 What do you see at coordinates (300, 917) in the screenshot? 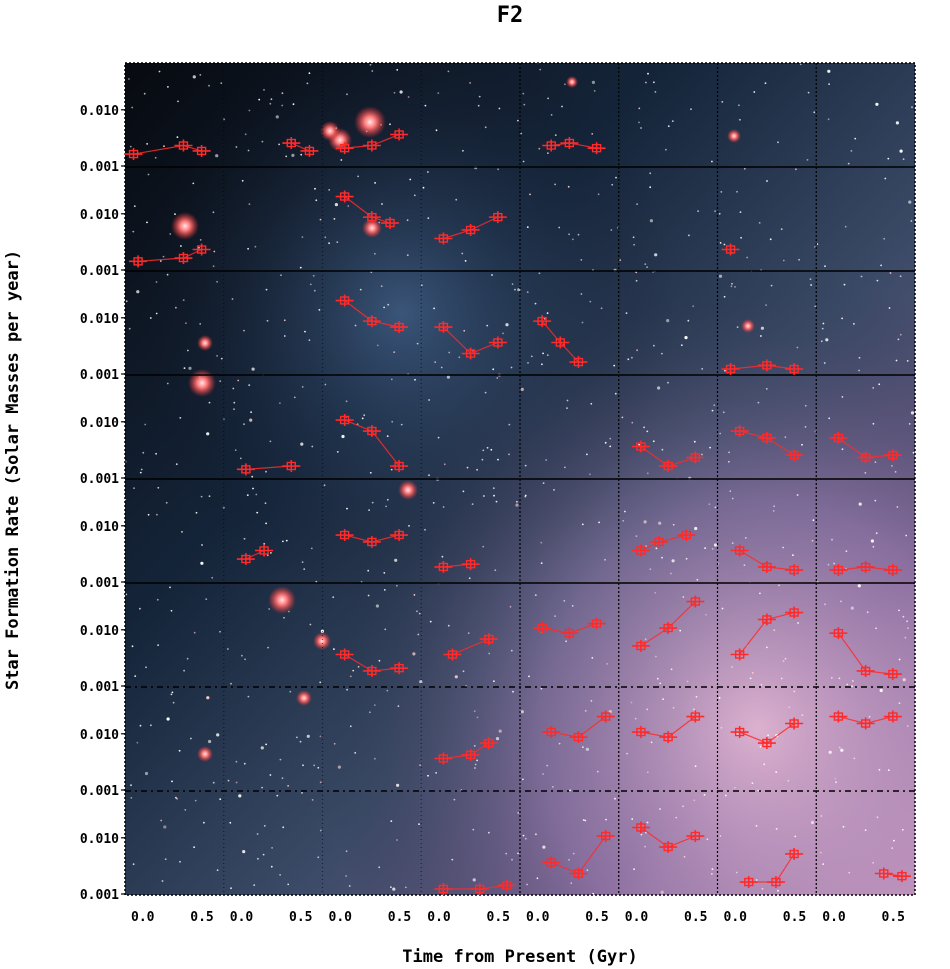
I see `x-tick-label: 0.5` at bounding box center [300, 917].